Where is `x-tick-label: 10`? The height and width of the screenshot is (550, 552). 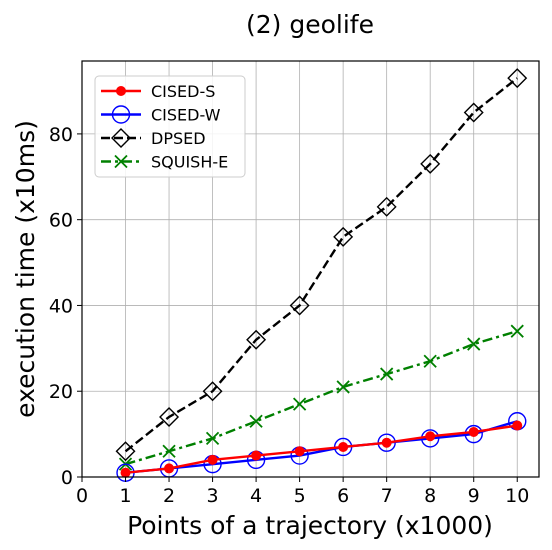
x-tick-label: 10 is located at coordinates (517, 496).